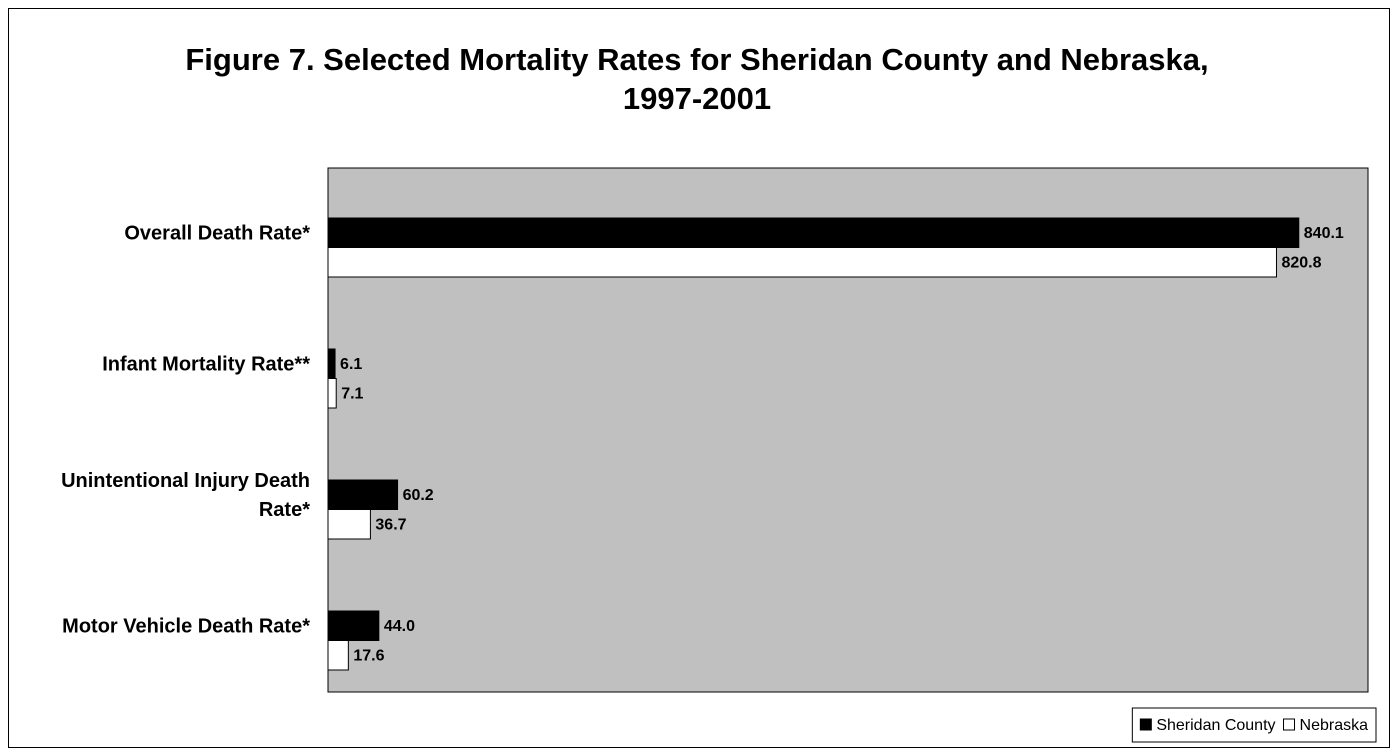  I want to click on data-label: 7.1, so click(352, 393).